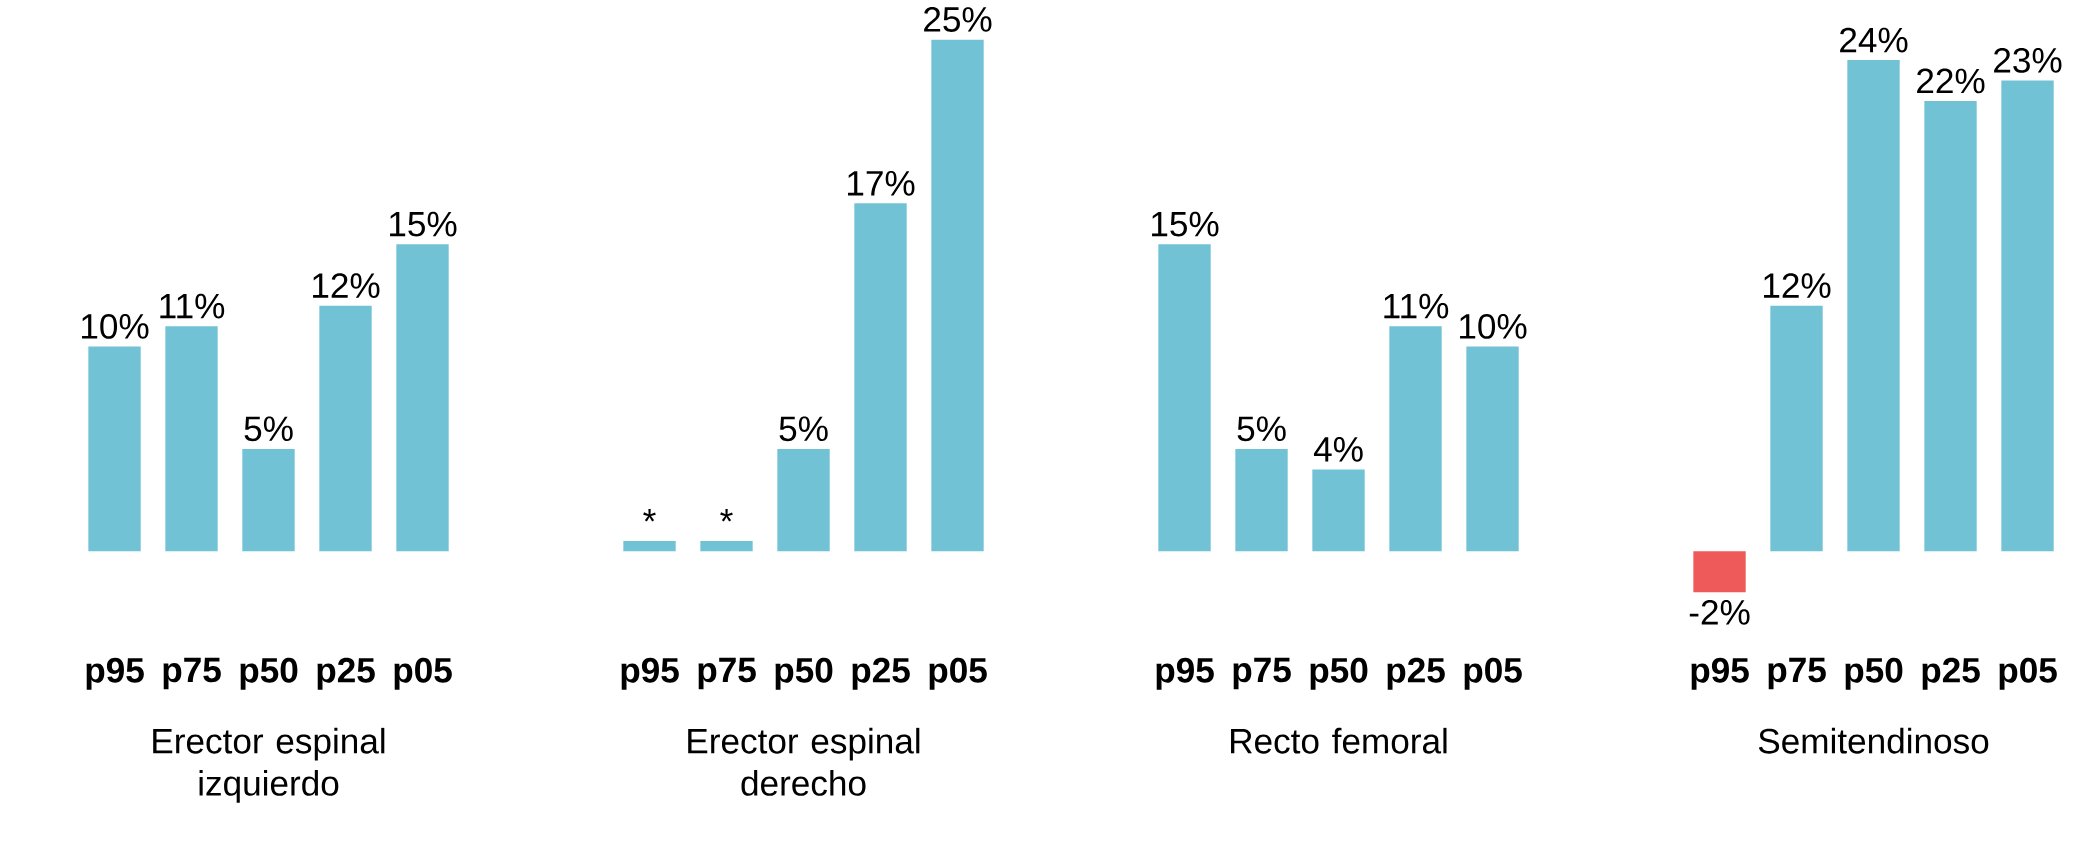  Describe the element at coordinates (804, 761) in the screenshot. I see `x-axis-title: Erector espinal derecho` at that location.